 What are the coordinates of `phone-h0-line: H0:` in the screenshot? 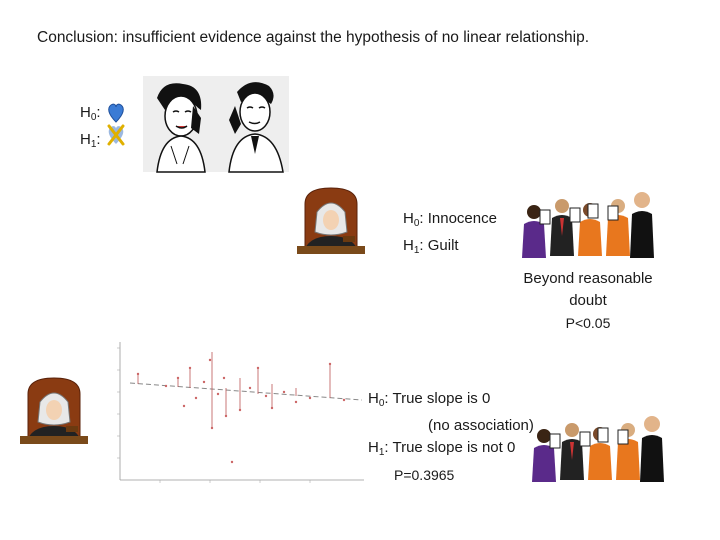 It's located at (90, 113).